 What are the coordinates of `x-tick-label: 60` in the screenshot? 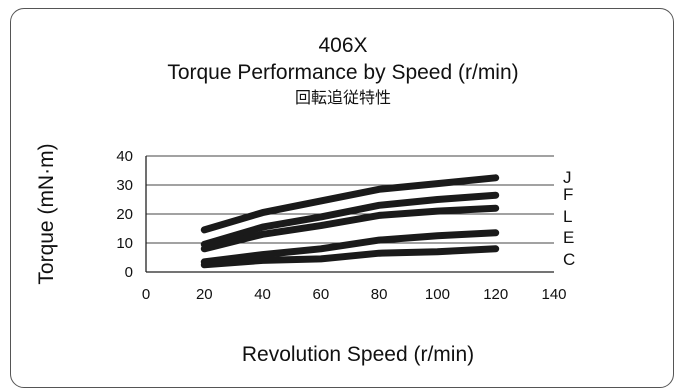 It's located at (321, 294).